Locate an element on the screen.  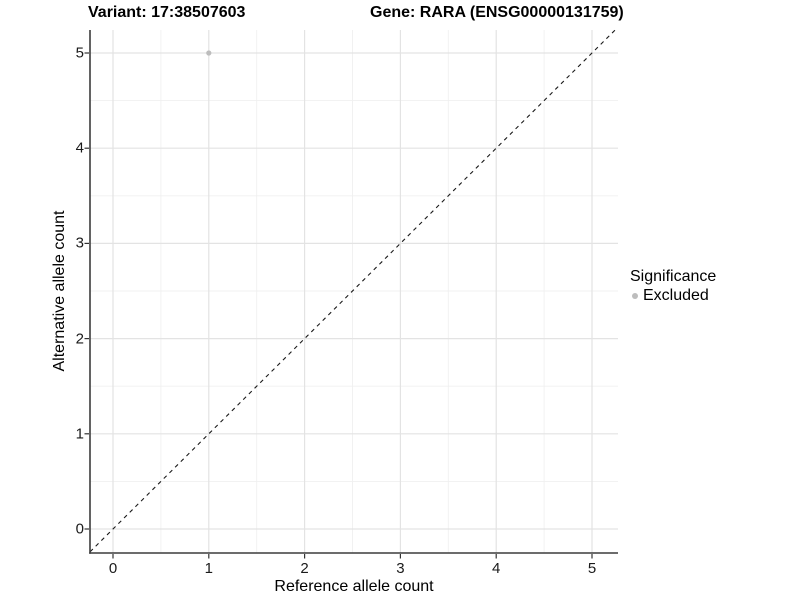
excluded-point-icon is located at coordinates (635, 296).